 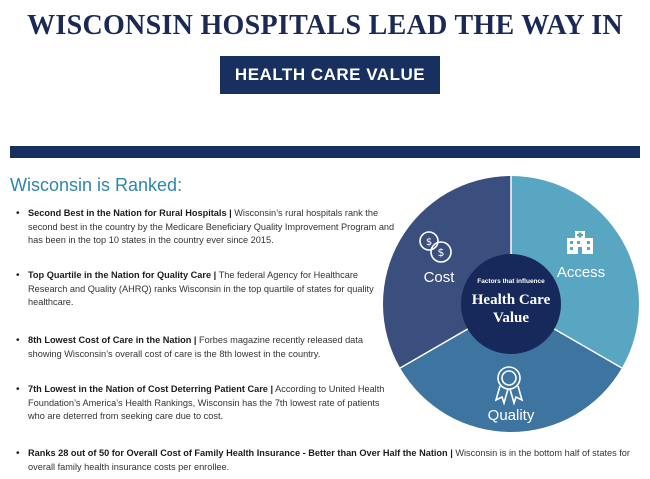 I want to click on section-divider, so click(x=325, y=152).